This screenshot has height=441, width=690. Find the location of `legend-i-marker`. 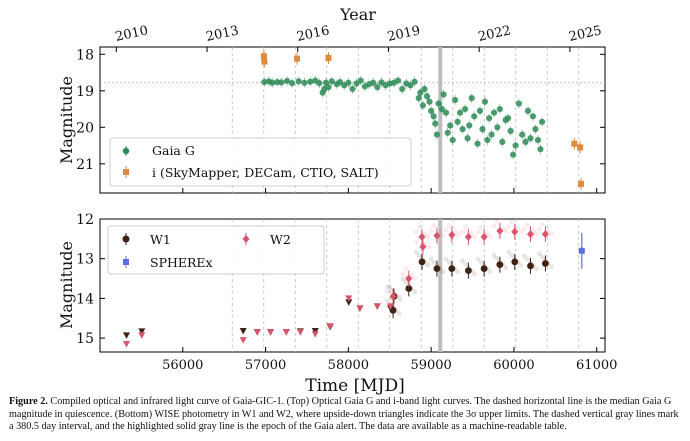

legend-i-marker is located at coordinates (126, 172).